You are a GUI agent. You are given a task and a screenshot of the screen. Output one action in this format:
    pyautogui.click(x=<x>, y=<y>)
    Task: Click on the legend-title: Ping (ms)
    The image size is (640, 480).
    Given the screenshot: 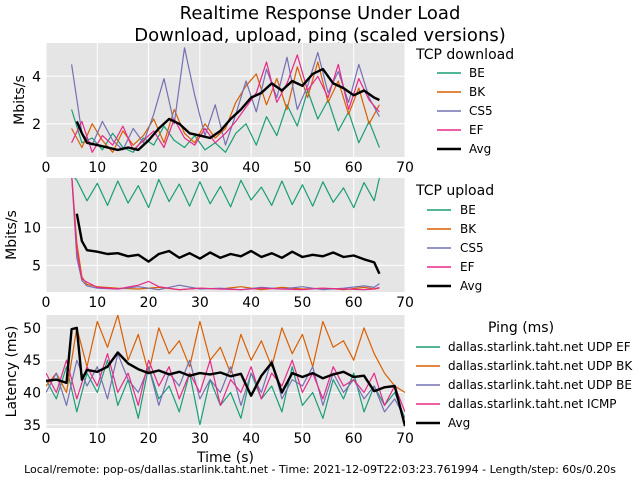 What is the action you would take?
    pyautogui.click(x=521, y=328)
    